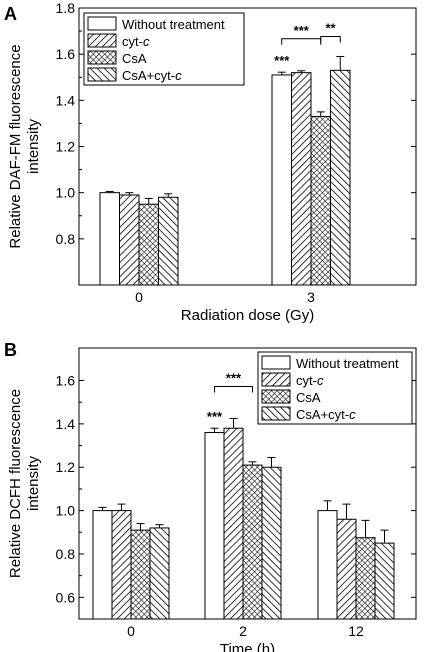  What do you see at coordinates (311, 297) in the screenshot?
I see `x-tick-label: 3` at bounding box center [311, 297].